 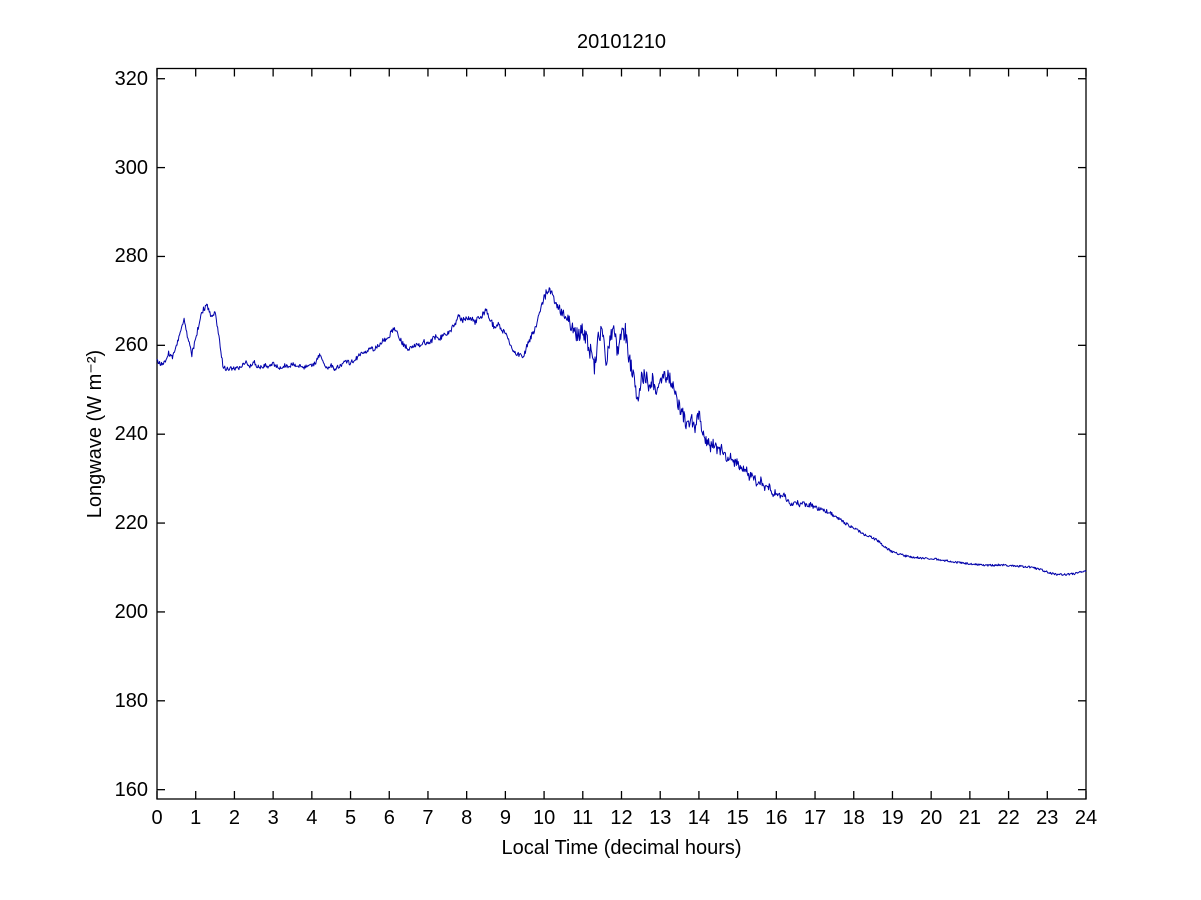 I want to click on x-tick-label: 9, so click(x=505, y=818).